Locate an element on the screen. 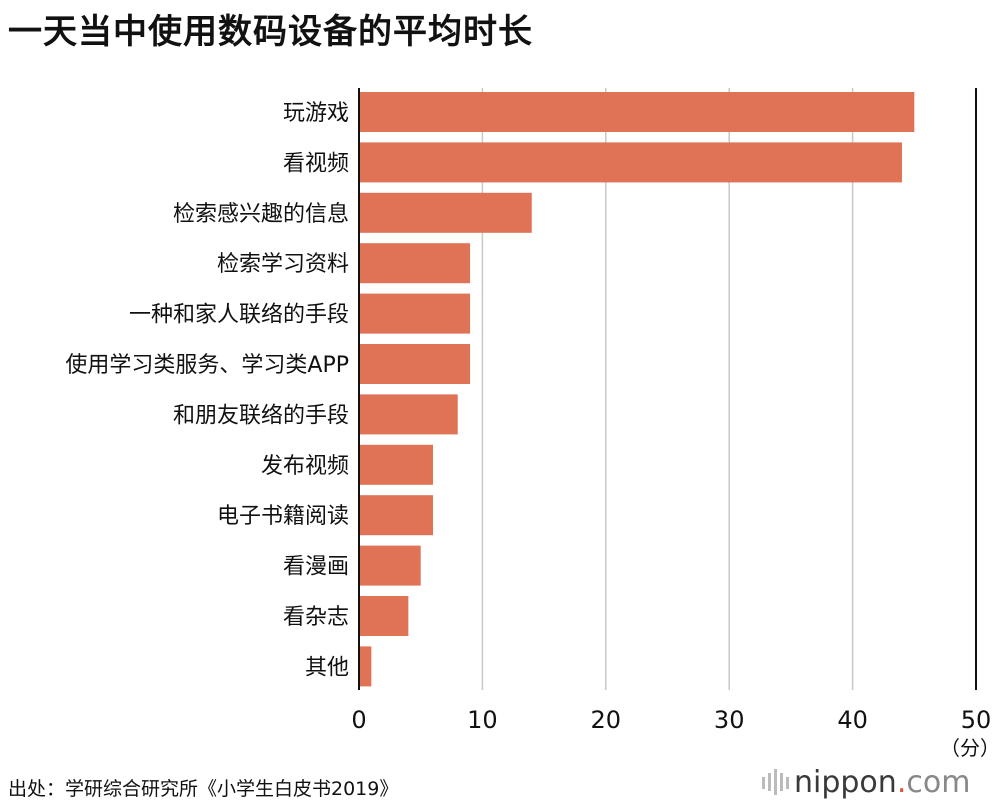  category-label: 看漫画 is located at coordinates (316, 567).